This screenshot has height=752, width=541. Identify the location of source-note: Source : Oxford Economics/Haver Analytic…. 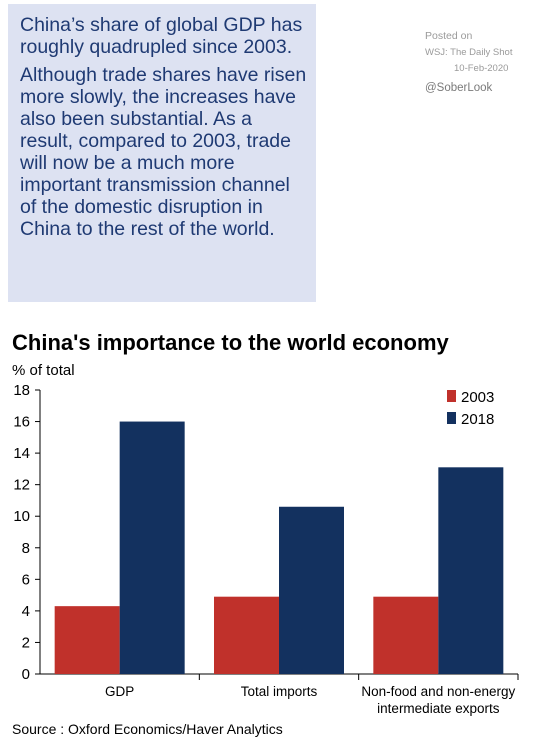
(147, 729).